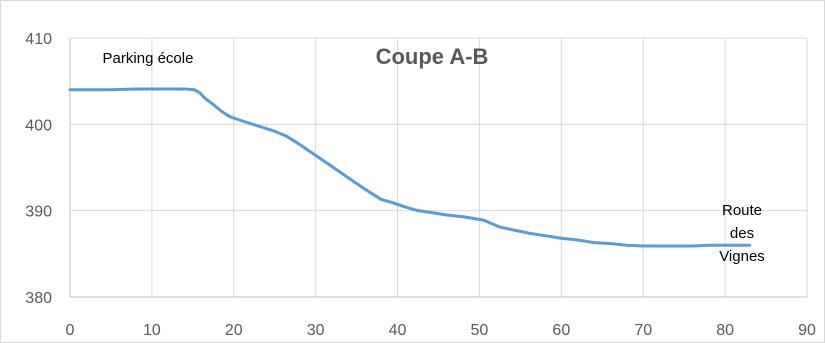 This screenshot has height=343, width=825. What do you see at coordinates (643, 330) in the screenshot?
I see `x-tick-label-70: 70` at bounding box center [643, 330].